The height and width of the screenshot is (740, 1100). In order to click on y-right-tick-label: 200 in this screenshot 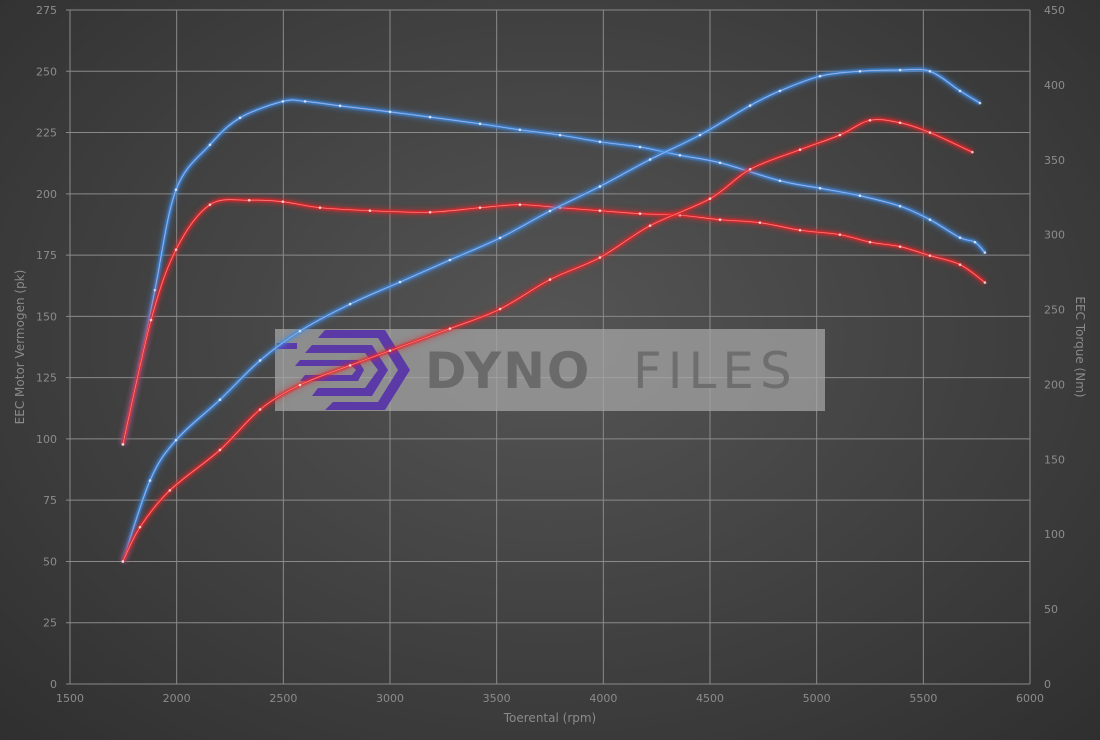, I will do `click(1054, 384)`.